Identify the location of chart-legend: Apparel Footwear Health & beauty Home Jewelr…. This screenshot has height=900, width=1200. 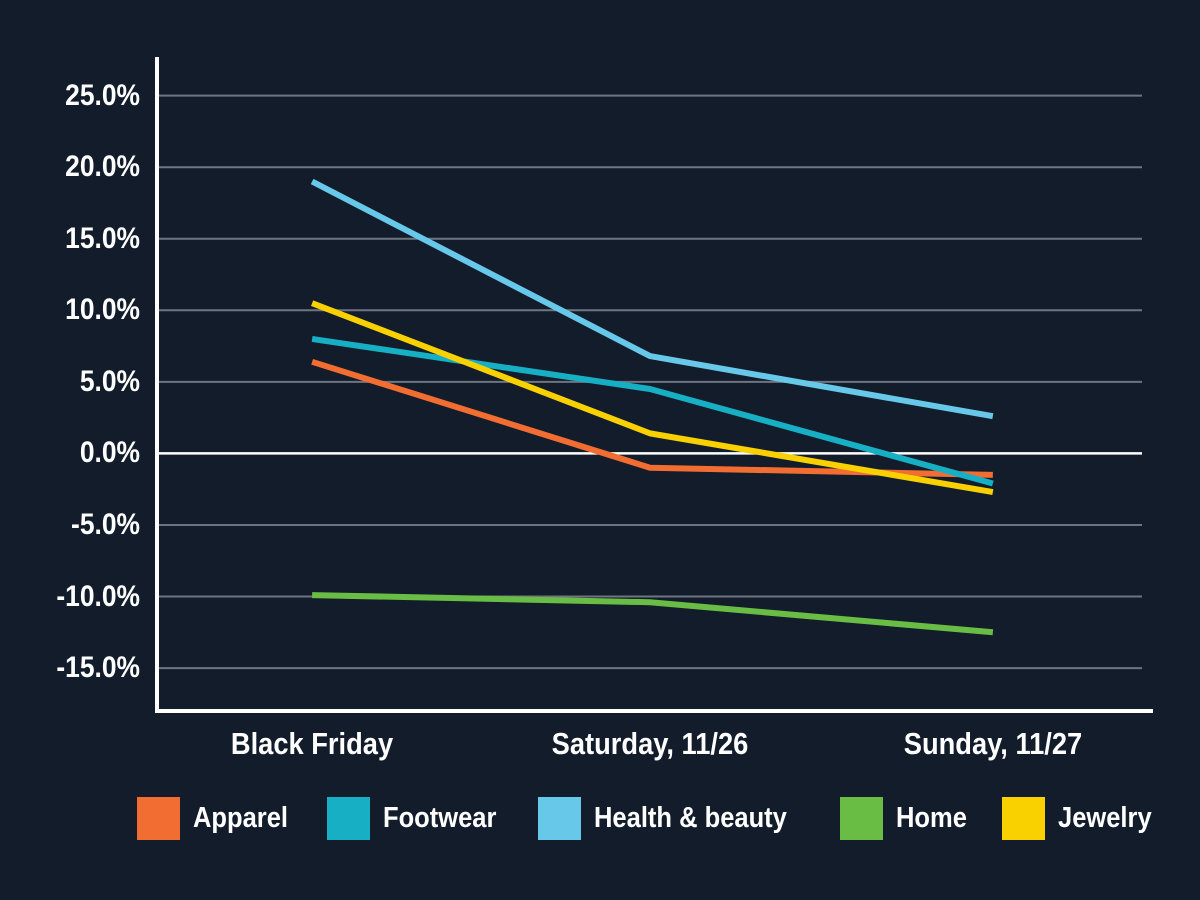
(644, 818).